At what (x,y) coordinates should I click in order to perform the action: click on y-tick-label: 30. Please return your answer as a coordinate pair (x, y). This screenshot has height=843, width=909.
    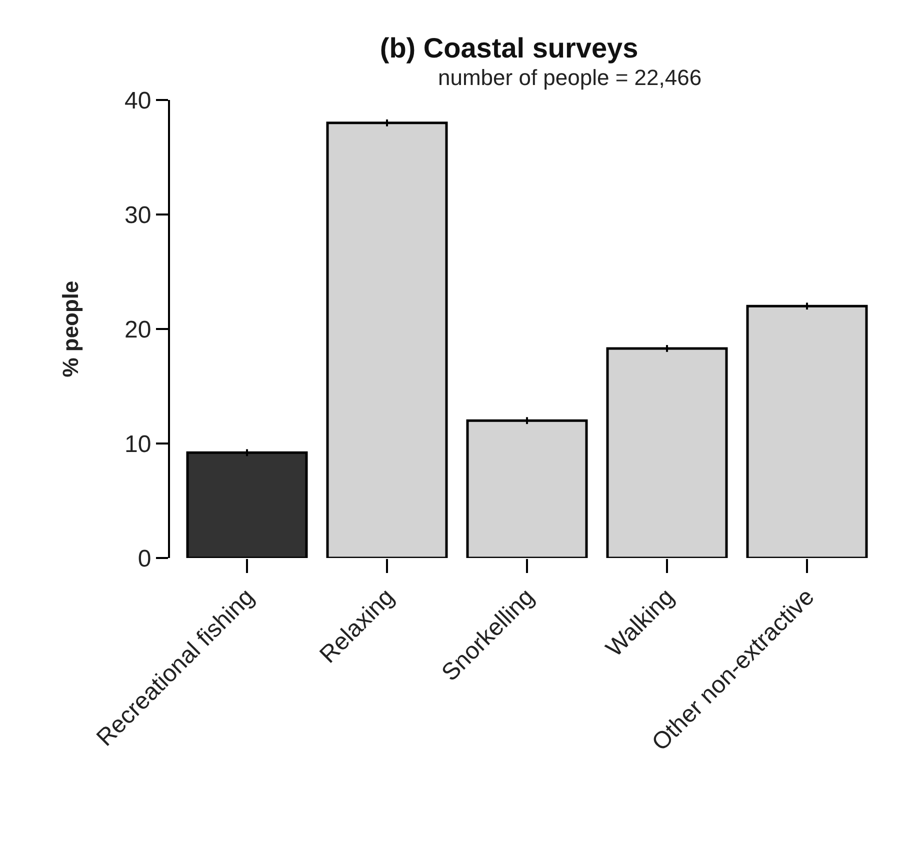
    Looking at the image, I should click on (138, 215).